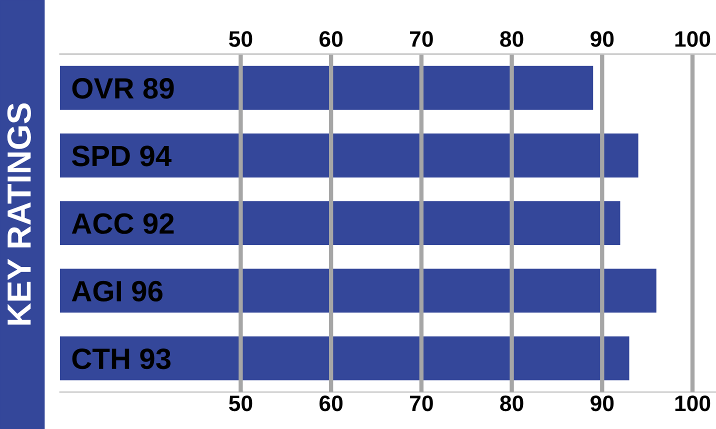 The image size is (716, 429). Describe the element at coordinates (692, 39) in the screenshot. I see `x2-tick-label: 100` at that location.